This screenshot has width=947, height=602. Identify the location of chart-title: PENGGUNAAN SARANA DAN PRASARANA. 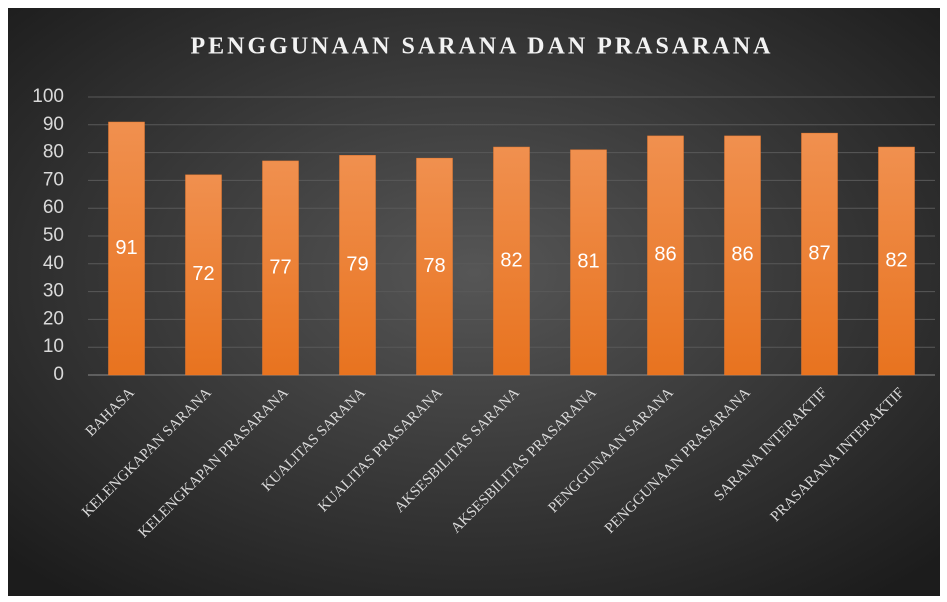
(481, 47).